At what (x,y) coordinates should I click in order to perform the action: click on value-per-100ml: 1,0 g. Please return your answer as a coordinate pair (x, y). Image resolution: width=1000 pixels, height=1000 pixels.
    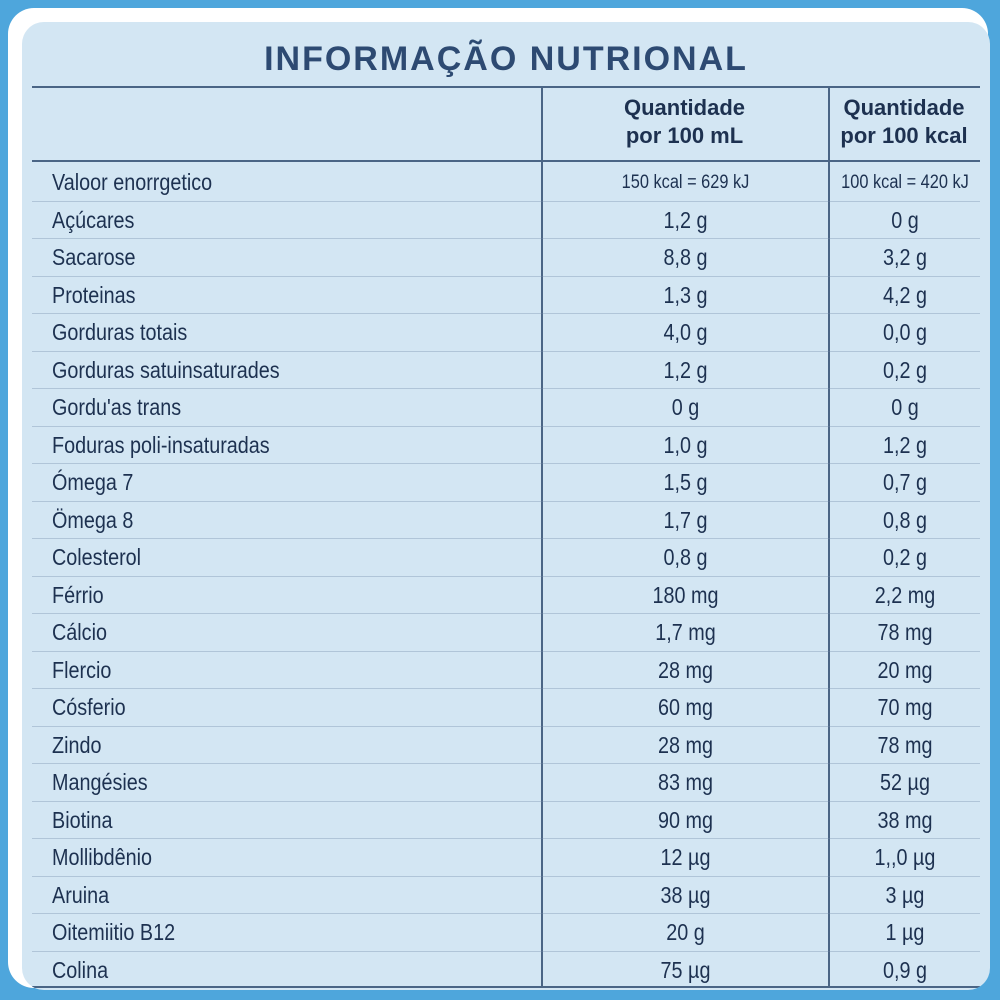
    Looking at the image, I should click on (685, 444).